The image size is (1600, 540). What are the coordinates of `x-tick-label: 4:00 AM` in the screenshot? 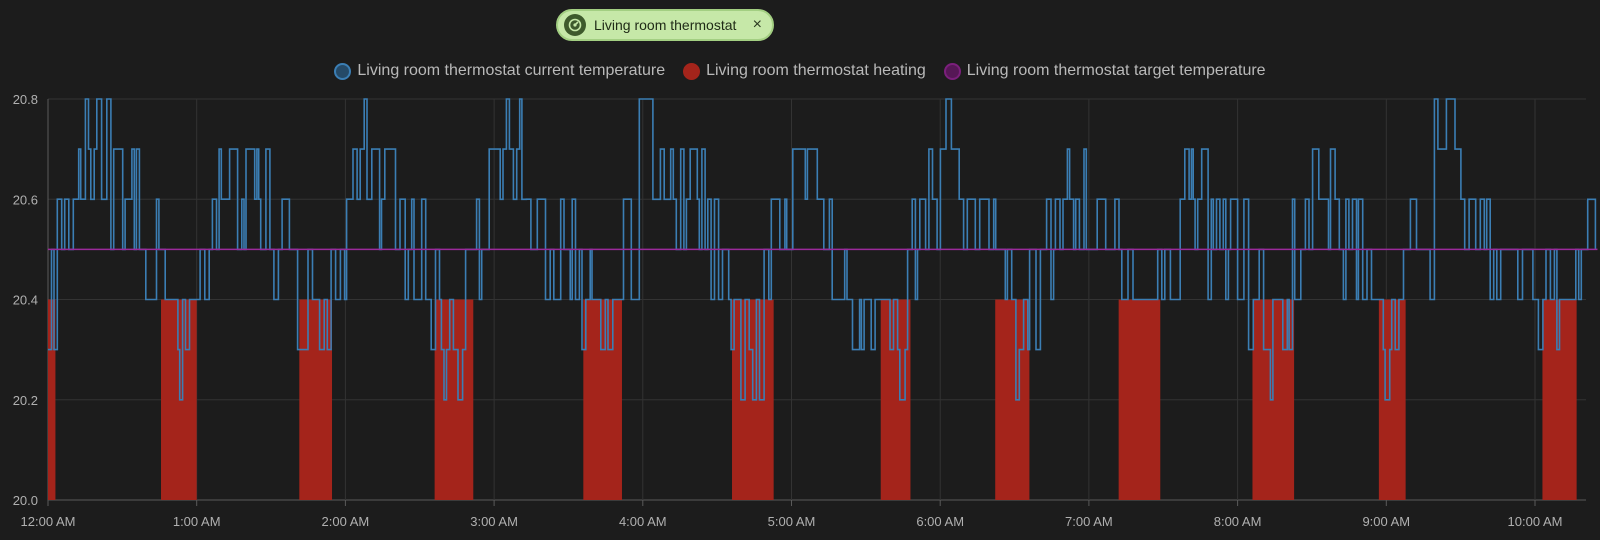 It's located at (643, 521).